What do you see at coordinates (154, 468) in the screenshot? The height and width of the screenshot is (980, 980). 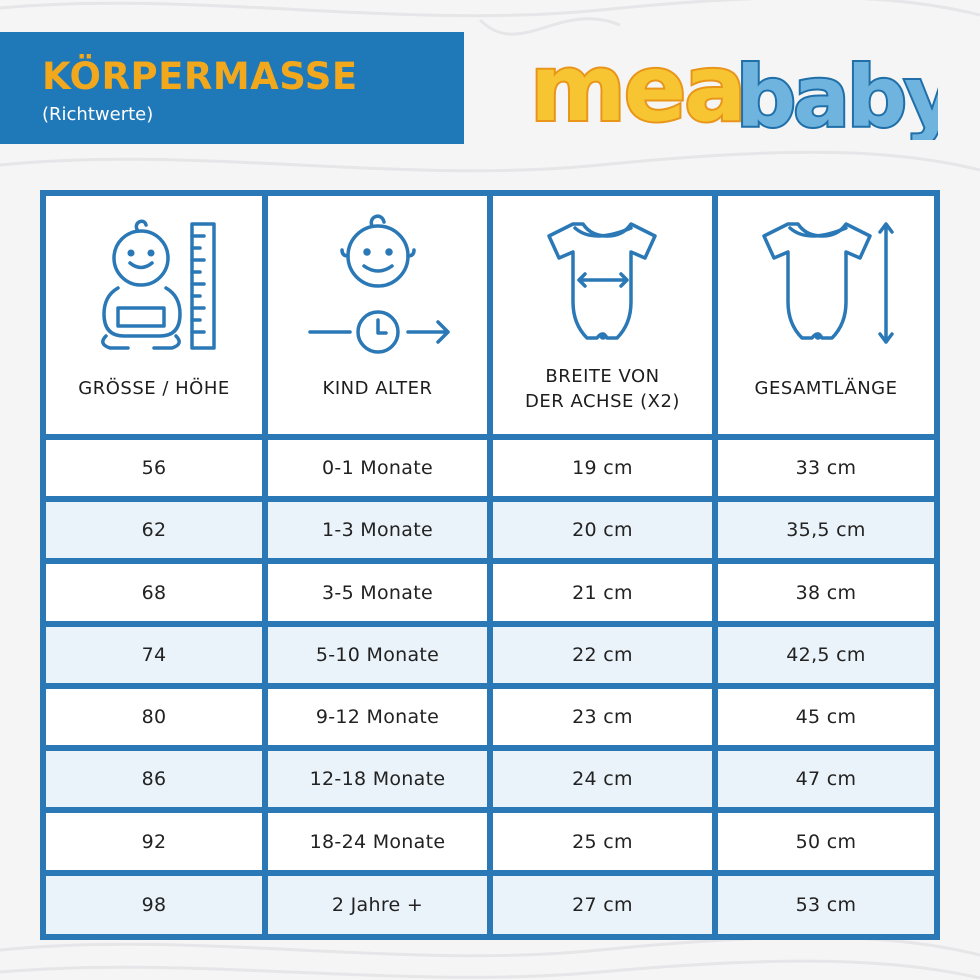 I see `table-cell-size: 56` at bounding box center [154, 468].